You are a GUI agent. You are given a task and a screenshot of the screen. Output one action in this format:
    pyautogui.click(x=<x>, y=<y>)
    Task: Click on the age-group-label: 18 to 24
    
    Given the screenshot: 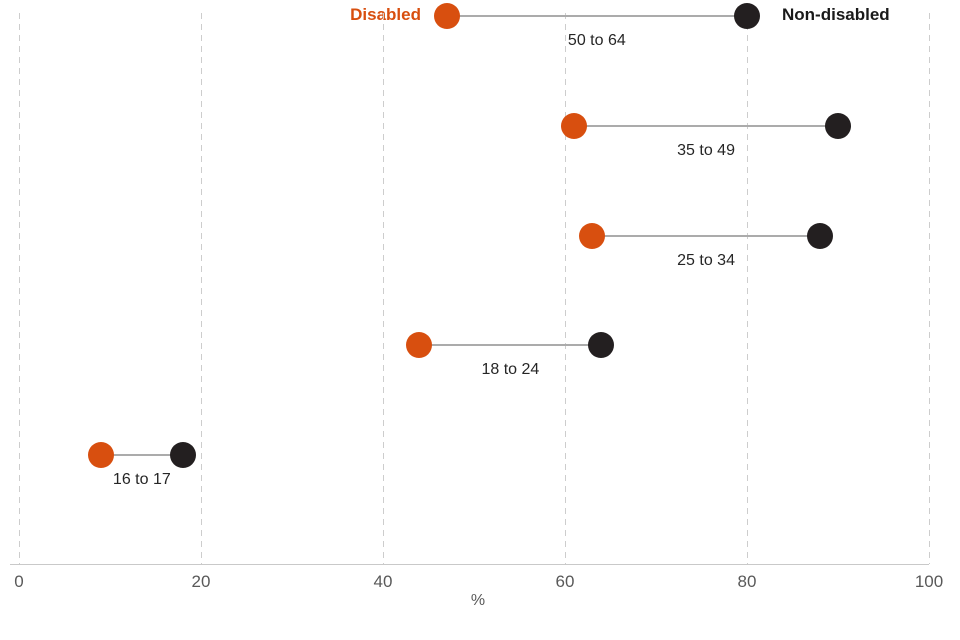 What is the action you would take?
    pyautogui.click(x=510, y=370)
    